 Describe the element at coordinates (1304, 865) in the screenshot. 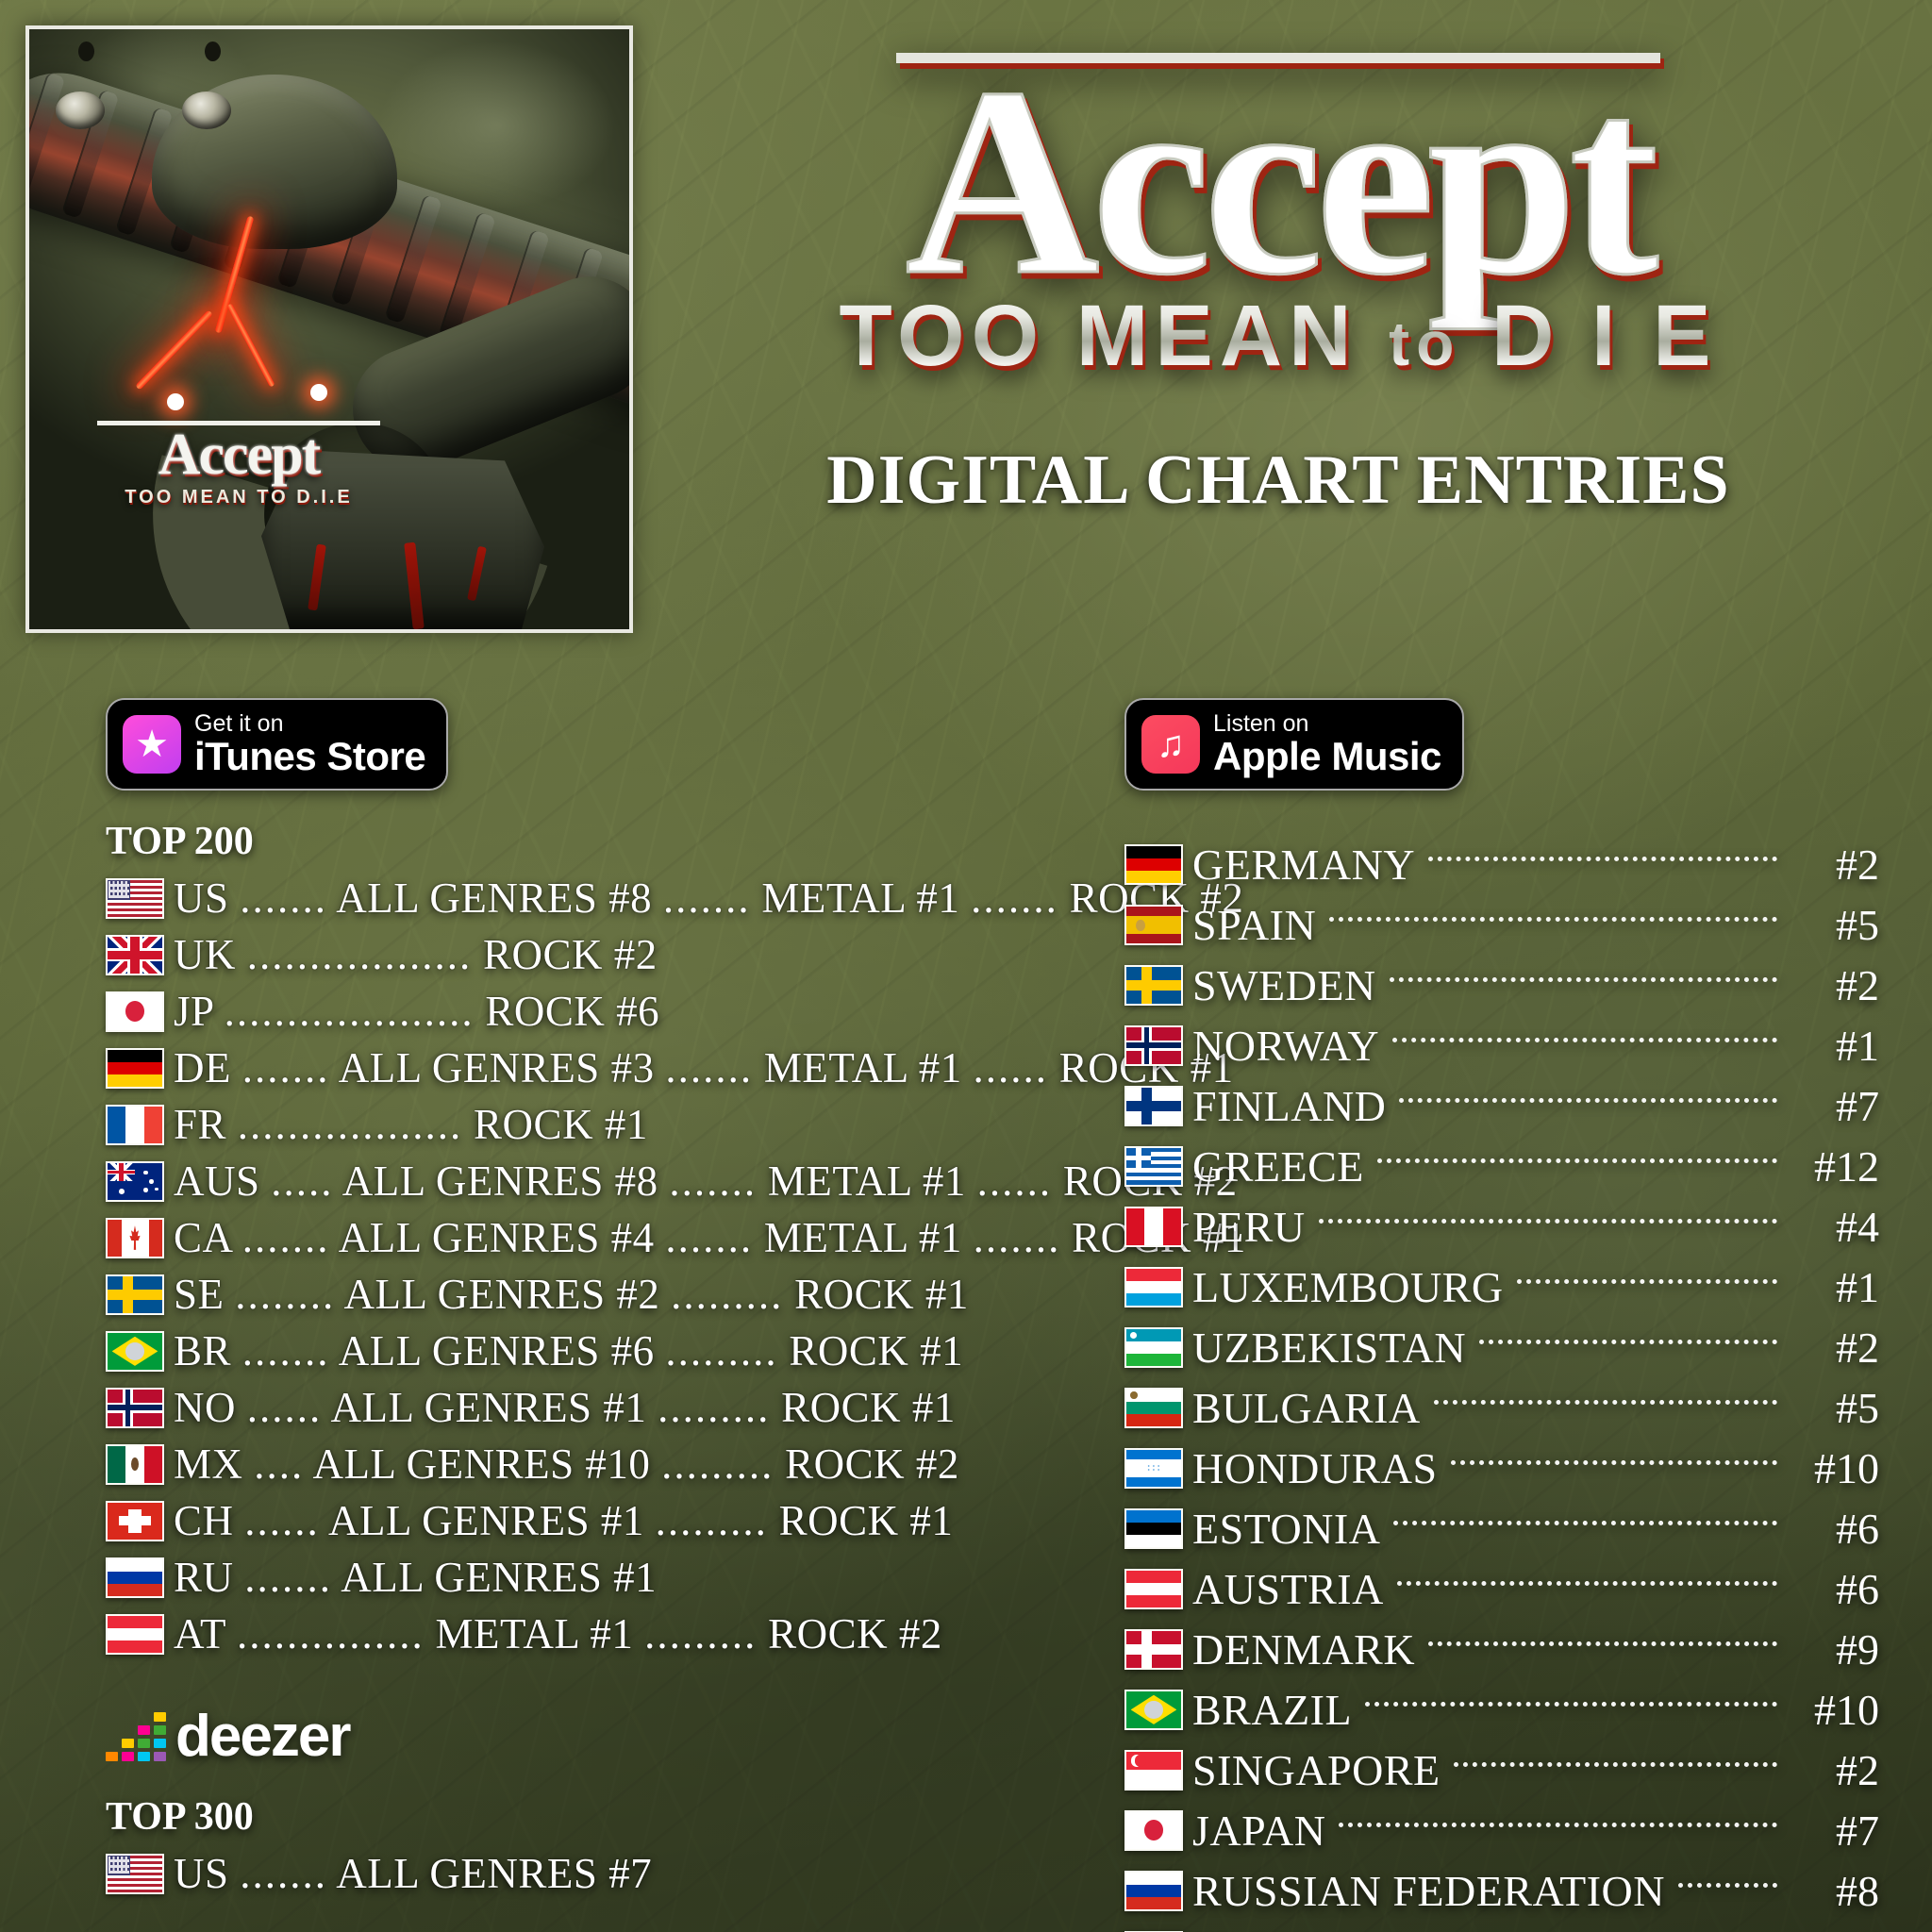

I see `country-name: GERMANY` at that location.